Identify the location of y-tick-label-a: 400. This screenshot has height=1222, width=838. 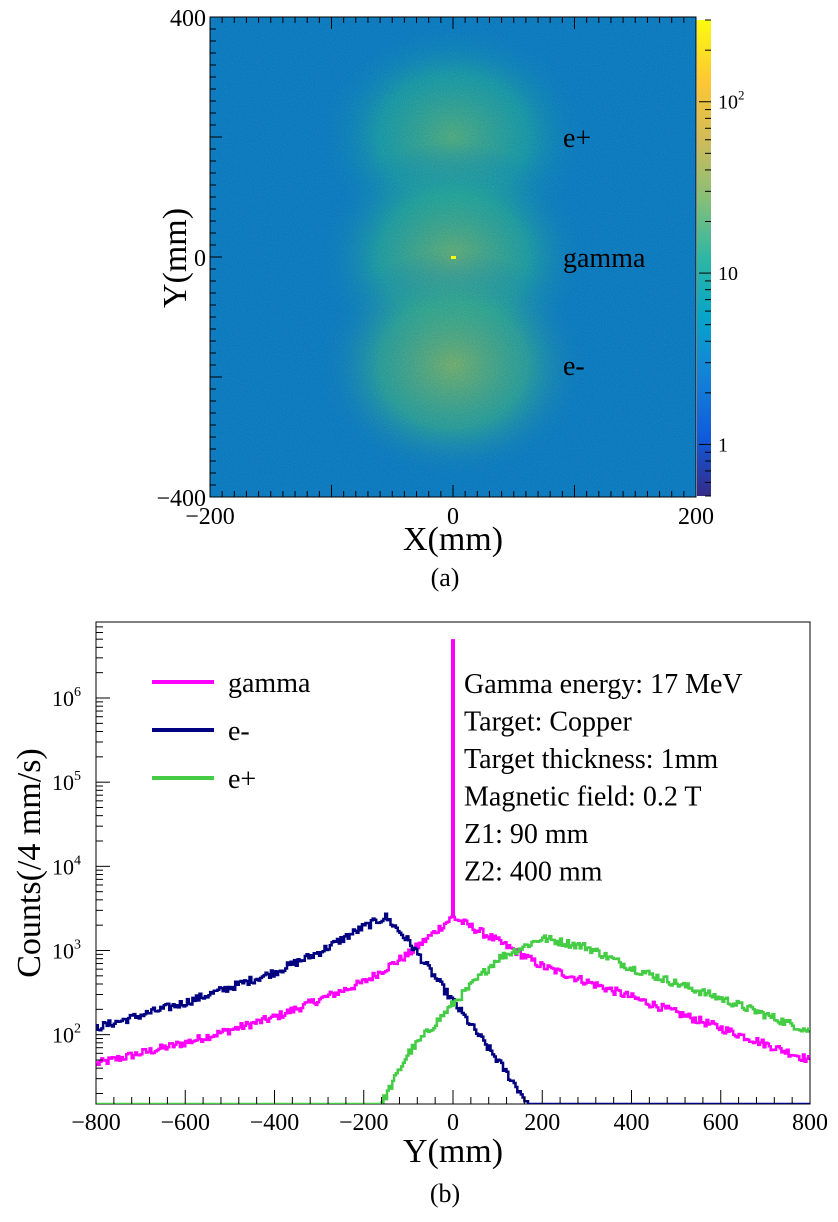
(188, 19).